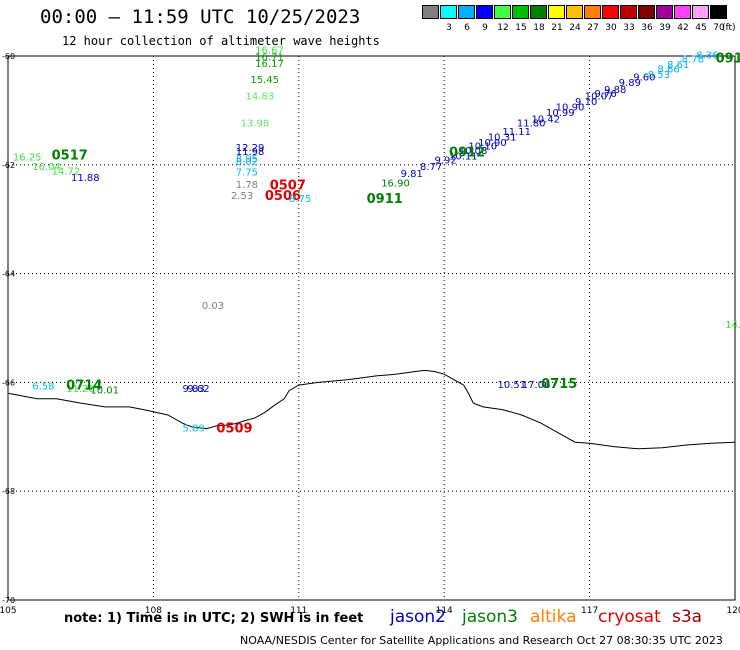 The height and width of the screenshot is (650, 740). Describe the element at coordinates (536, 385) in the screenshot. I see `wave-height-label: 17.06` at that location.